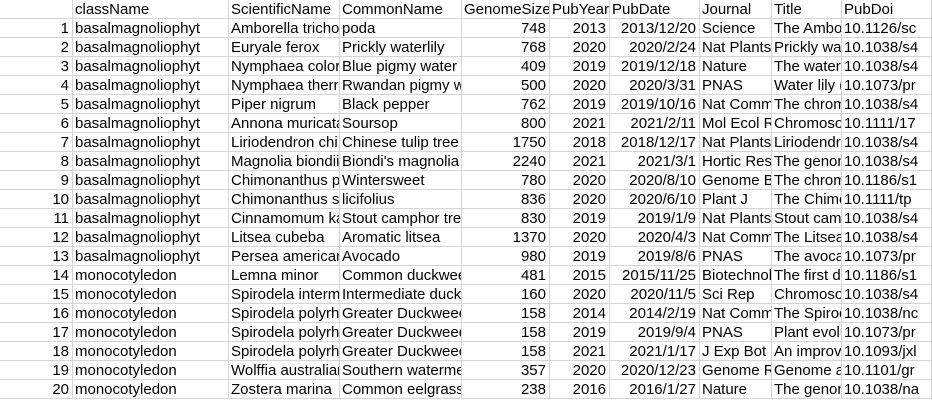 The height and width of the screenshot is (400, 932). I want to click on cell-pub-date: 2015/11/25, so click(655, 275).